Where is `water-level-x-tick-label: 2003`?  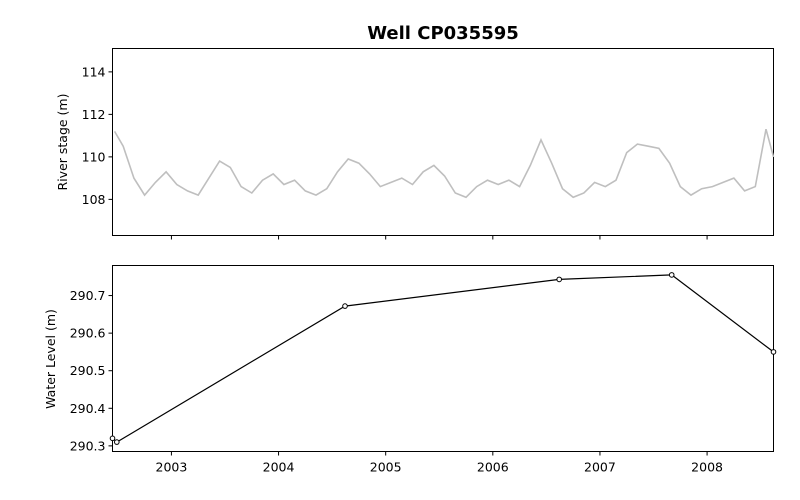 water-level-x-tick-label: 2003 is located at coordinates (172, 467).